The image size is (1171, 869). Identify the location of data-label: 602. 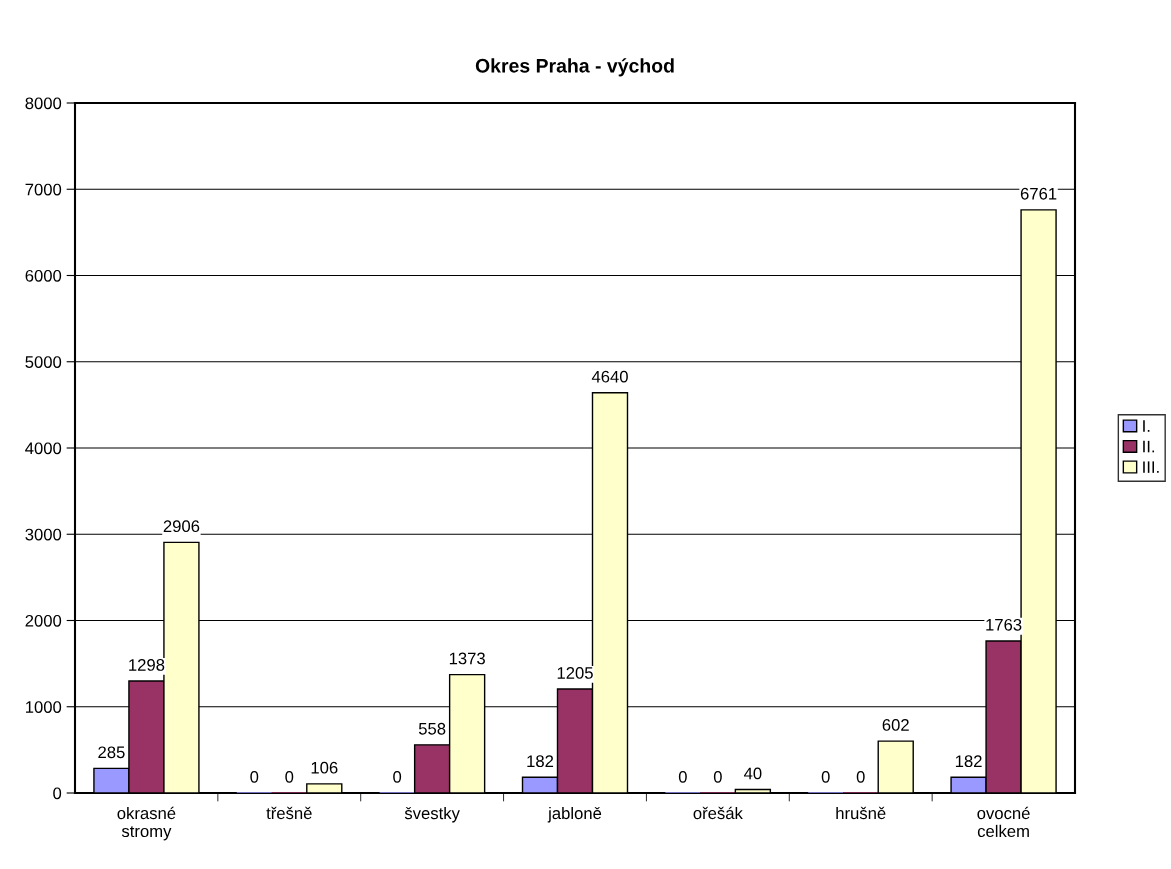
(895, 725).